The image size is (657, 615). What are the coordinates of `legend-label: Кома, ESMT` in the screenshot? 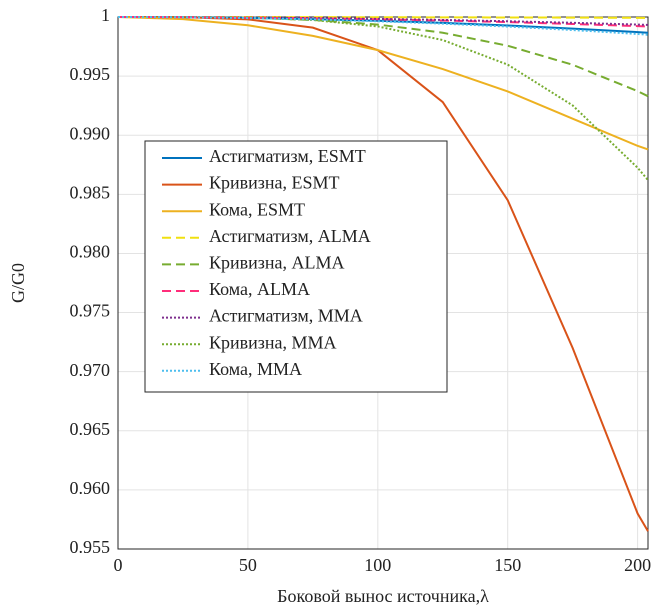 It's located at (257, 209).